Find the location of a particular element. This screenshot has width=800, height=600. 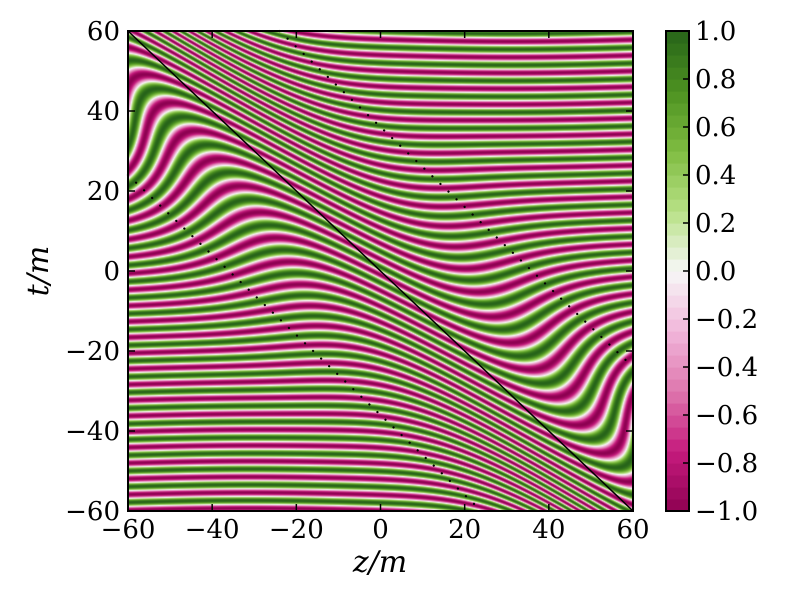

y-tick-label: −40 is located at coordinates (92, 432).